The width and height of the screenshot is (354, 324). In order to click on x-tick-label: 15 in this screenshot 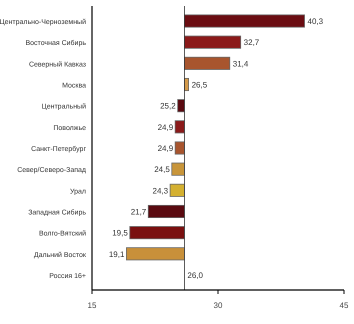, I will do `click(92, 305)`.